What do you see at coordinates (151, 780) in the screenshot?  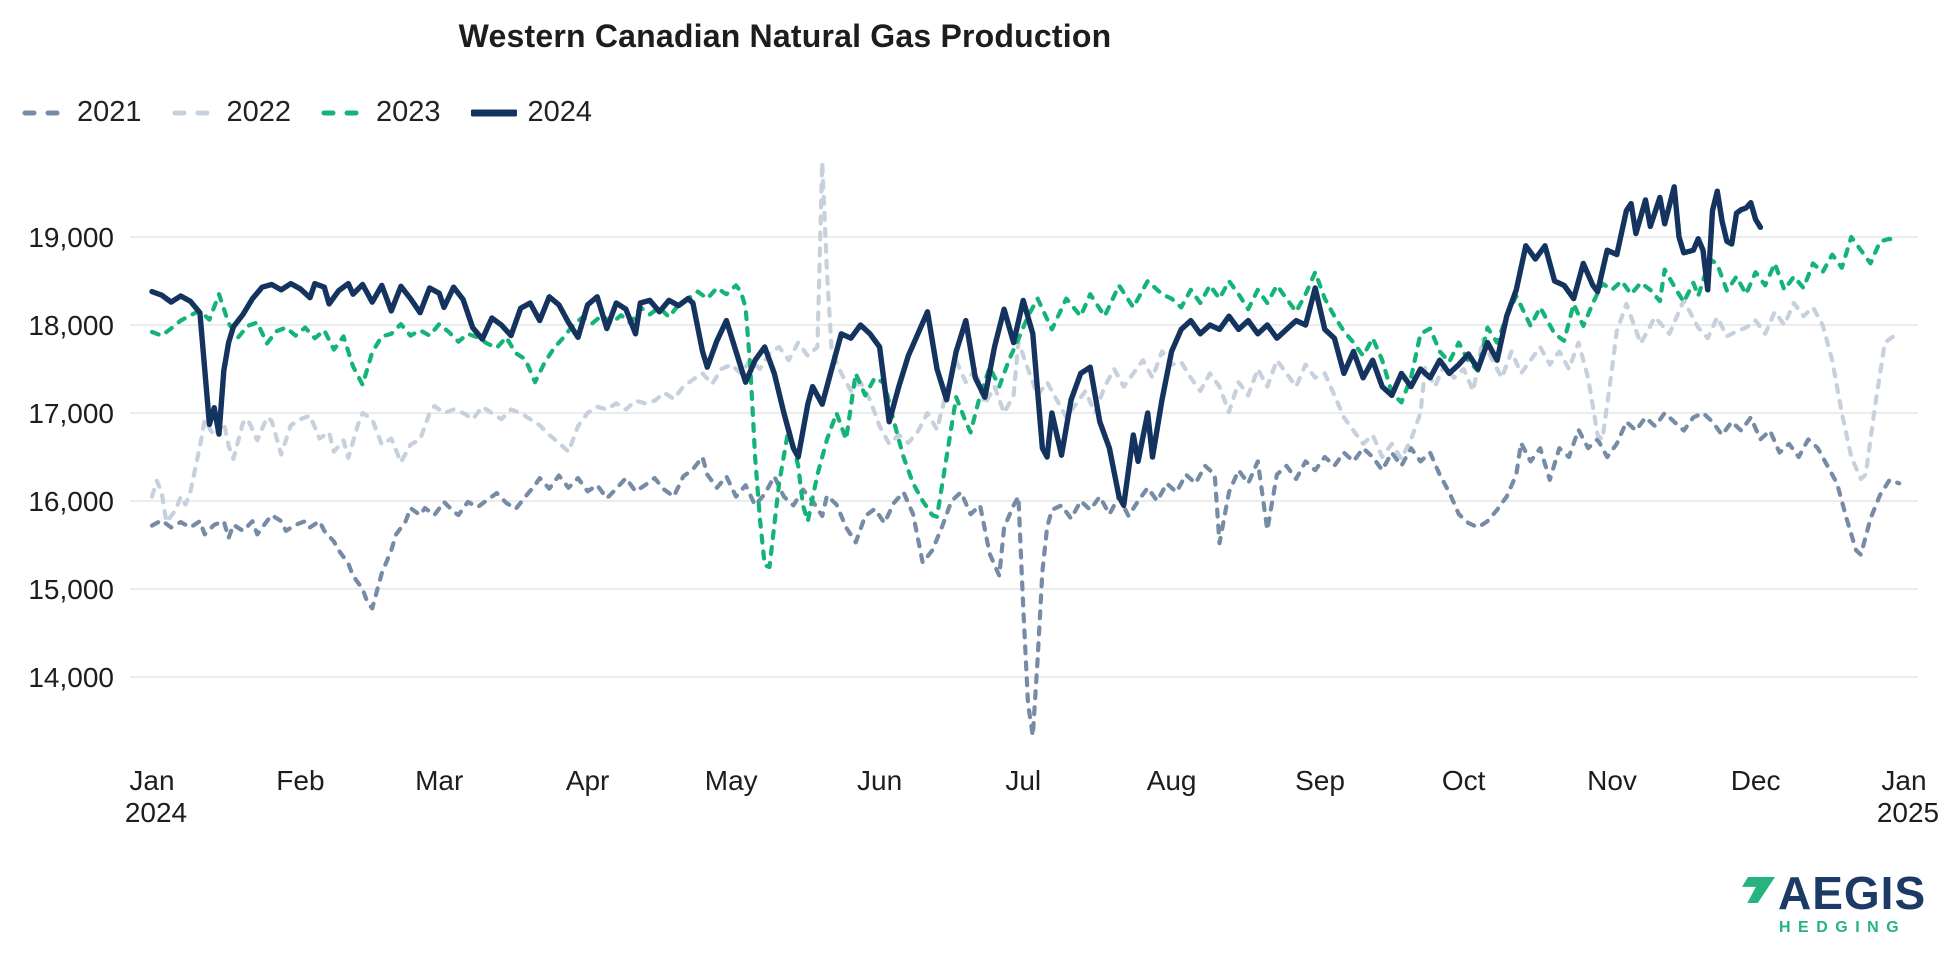 I see `x-axis-label-Jan2024: Jan` at bounding box center [151, 780].